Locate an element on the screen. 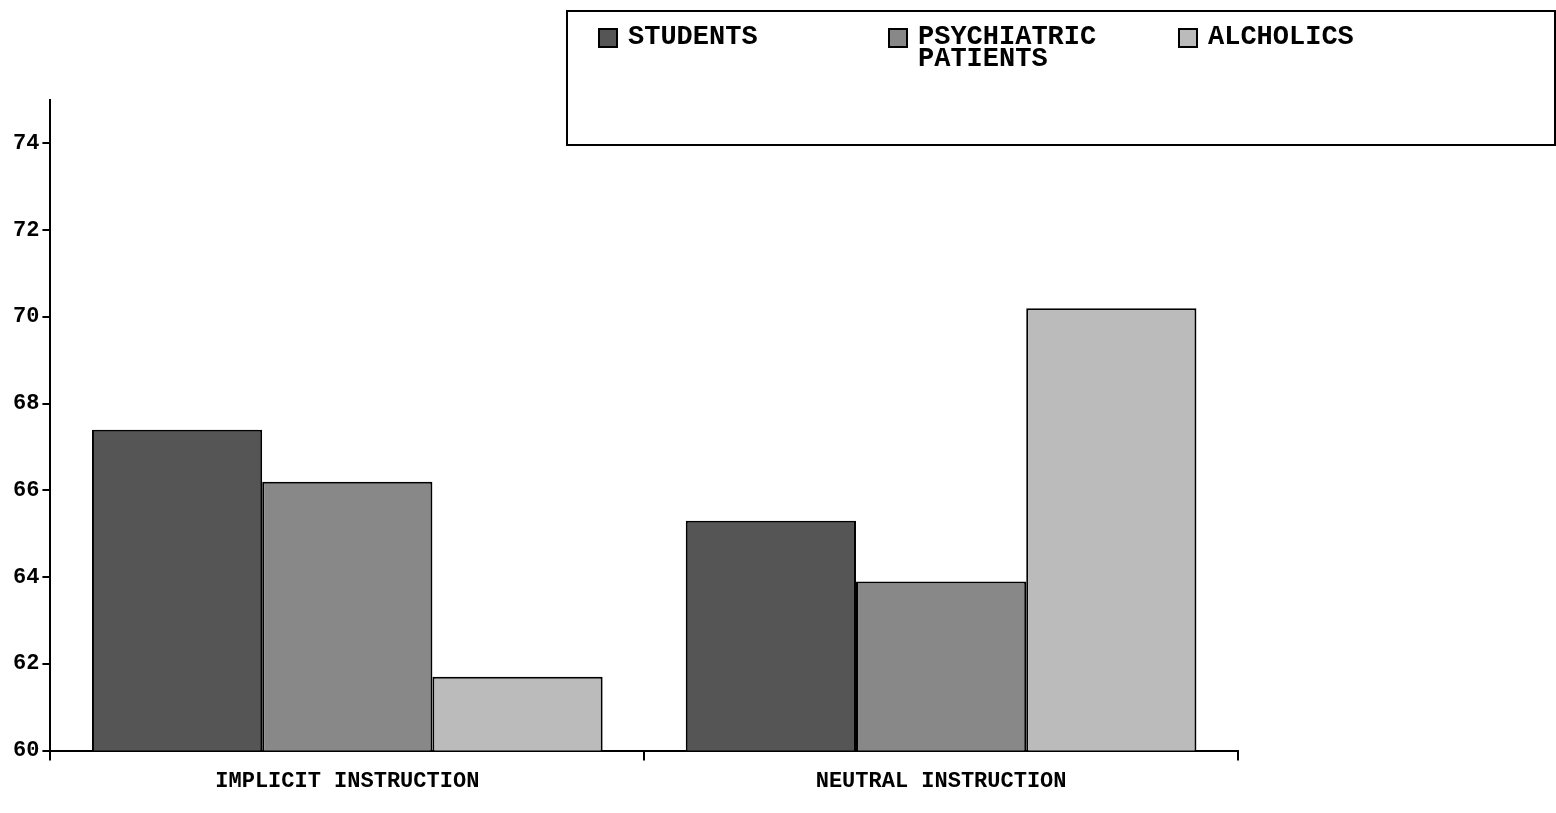 Image resolution: width=1556 pixels, height=813 pixels. y-tick-label: 64 is located at coordinates (26, 577).